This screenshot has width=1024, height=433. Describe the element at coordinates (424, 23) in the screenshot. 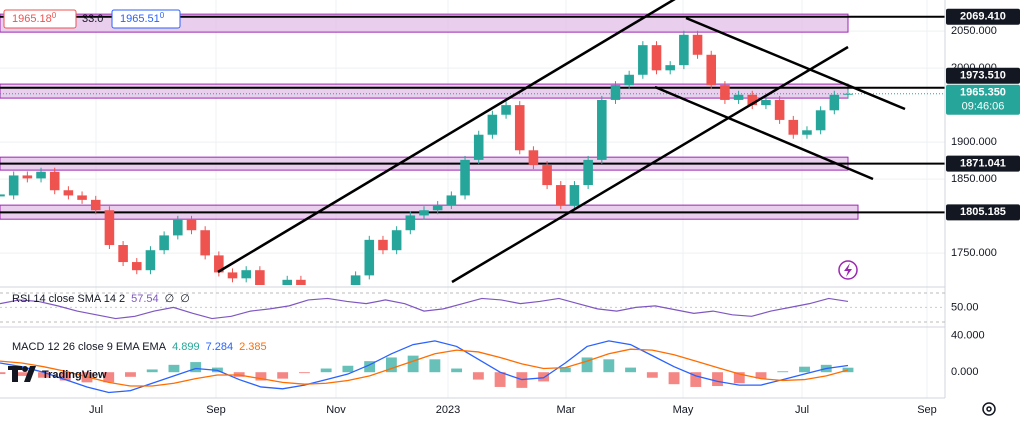

I see `zone` at that location.